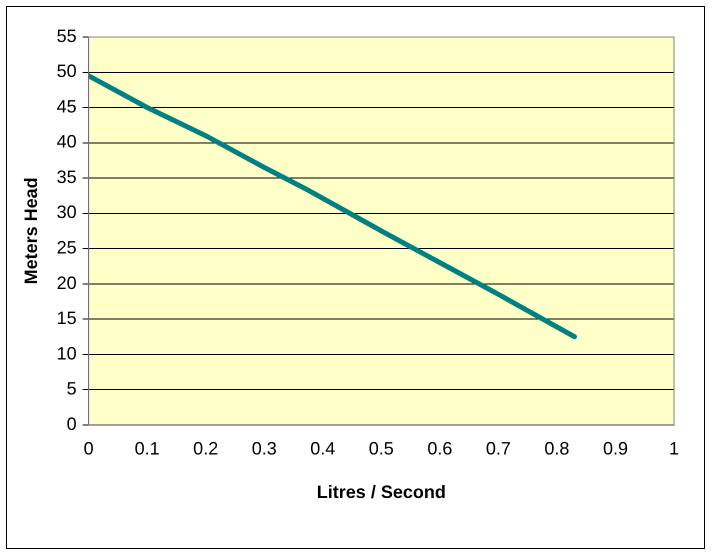 This screenshot has width=713, height=557. Describe the element at coordinates (615, 448) in the screenshot. I see `x-tick-label: 0.9` at that location.